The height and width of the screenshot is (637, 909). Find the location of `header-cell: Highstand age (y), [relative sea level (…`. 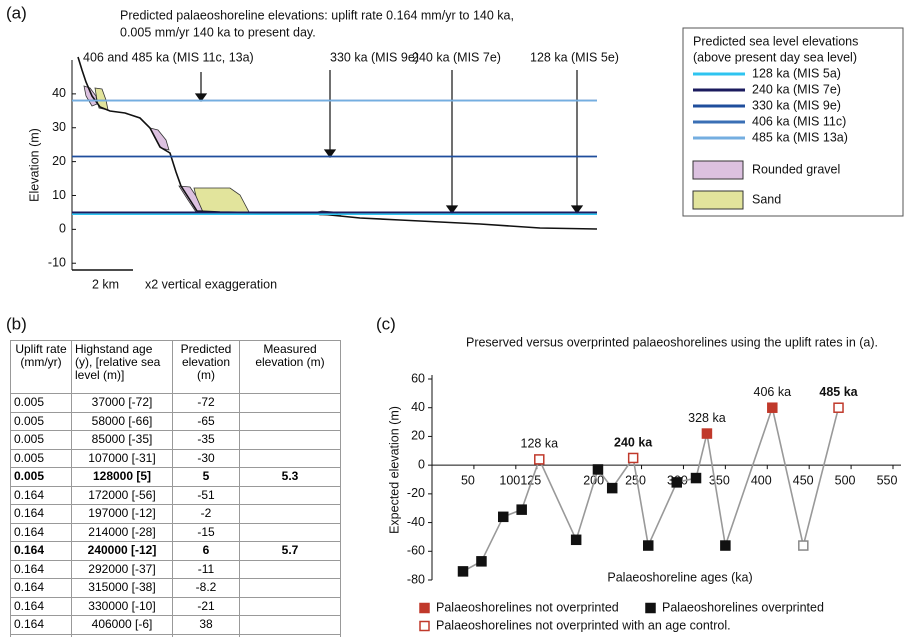

header-cell: Highstand age (y), [relative sea level (… is located at coordinates (122, 367).